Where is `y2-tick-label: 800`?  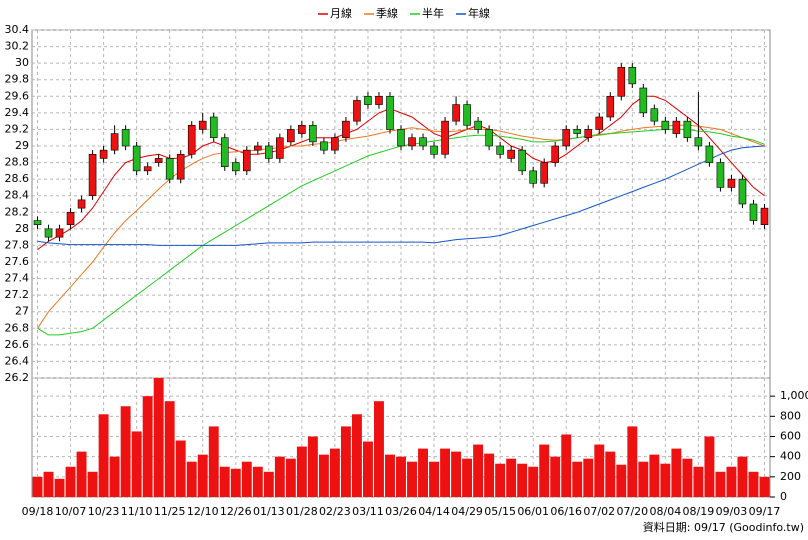
y2-tick-label: 800 is located at coordinates (790, 415).